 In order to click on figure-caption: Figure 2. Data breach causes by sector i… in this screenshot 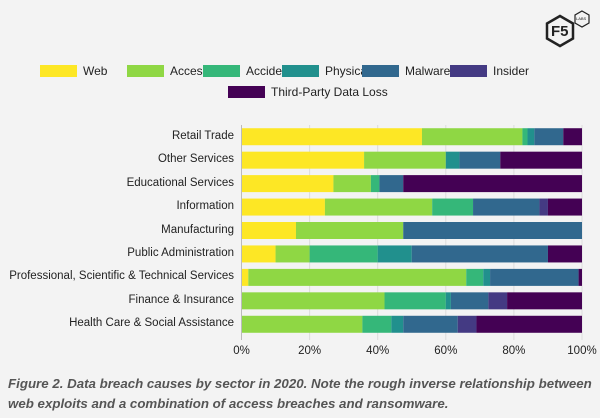, I will do `click(300, 393)`.